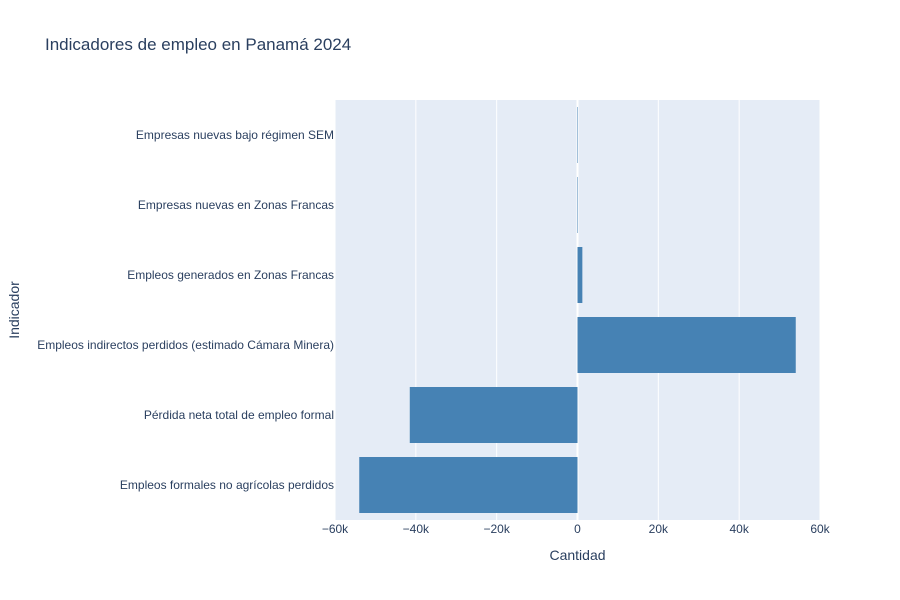  I want to click on y-tick-label: Empresas nuevas en Zonas Francas, so click(236, 205).